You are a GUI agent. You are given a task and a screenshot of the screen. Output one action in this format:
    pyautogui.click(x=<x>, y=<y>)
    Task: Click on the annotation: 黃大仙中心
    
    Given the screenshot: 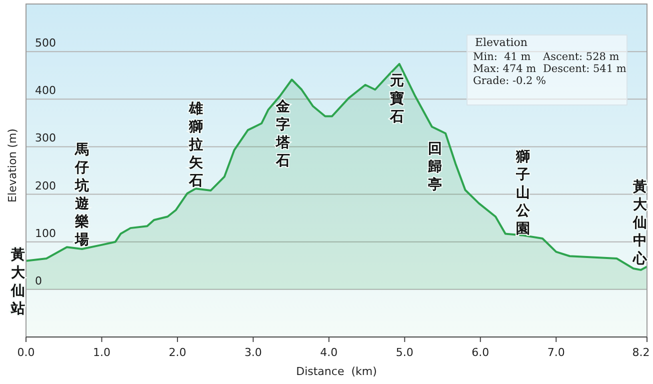 What is the action you would take?
    pyautogui.click(x=640, y=223)
    